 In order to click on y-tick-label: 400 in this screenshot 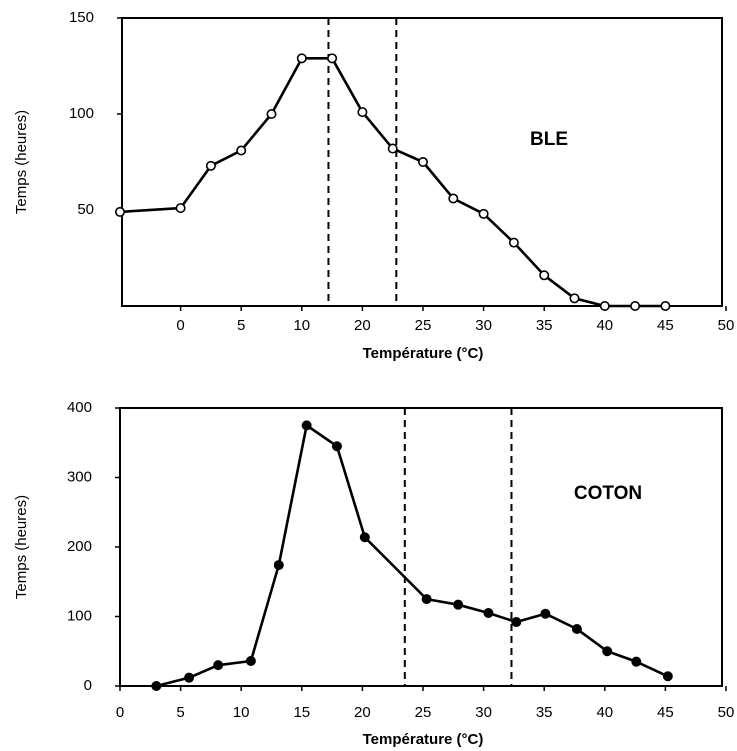, I will do `click(79, 407)`.